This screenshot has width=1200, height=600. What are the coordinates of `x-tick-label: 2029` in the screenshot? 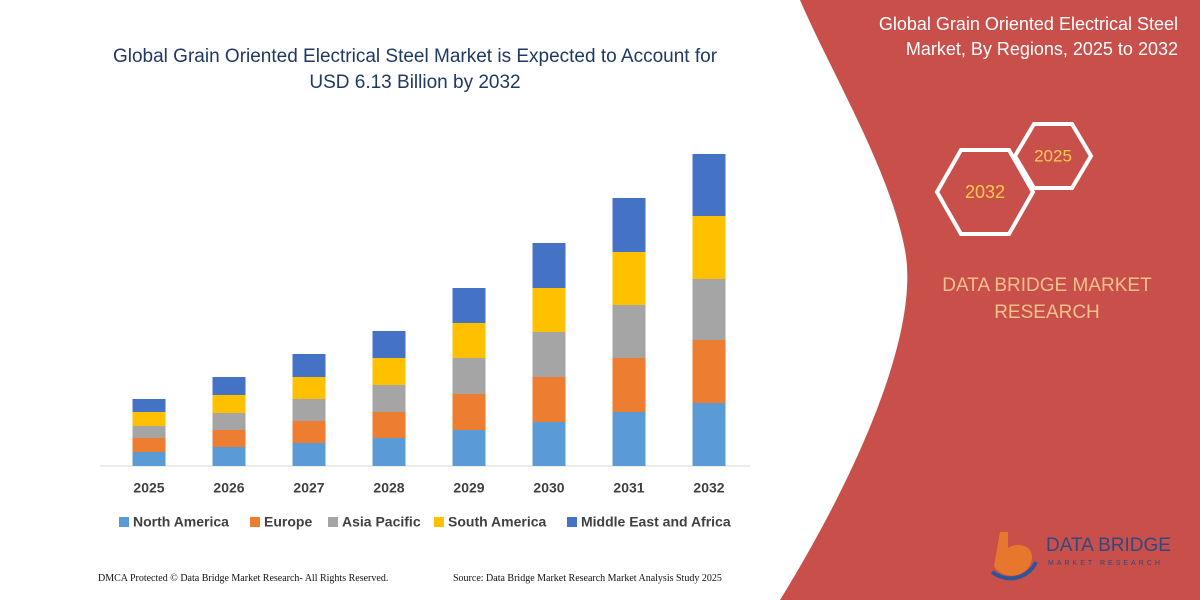 It's located at (468, 488).